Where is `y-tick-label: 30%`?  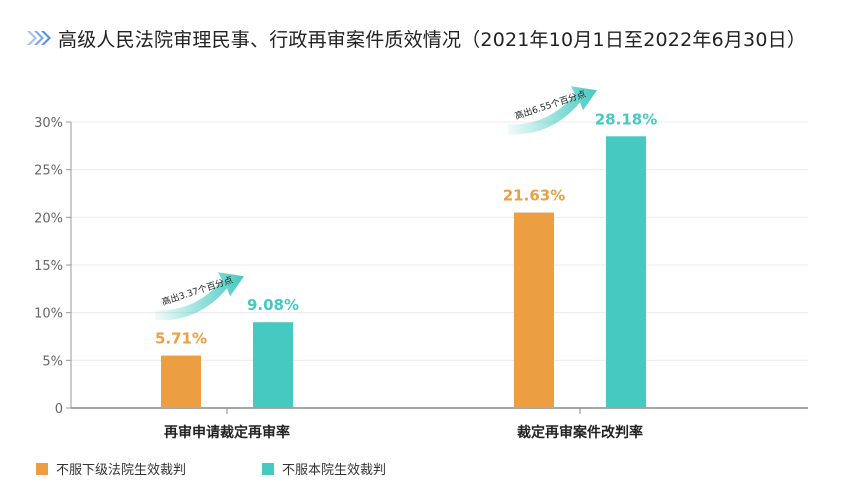 y-tick-label: 30% is located at coordinates (48, 123).